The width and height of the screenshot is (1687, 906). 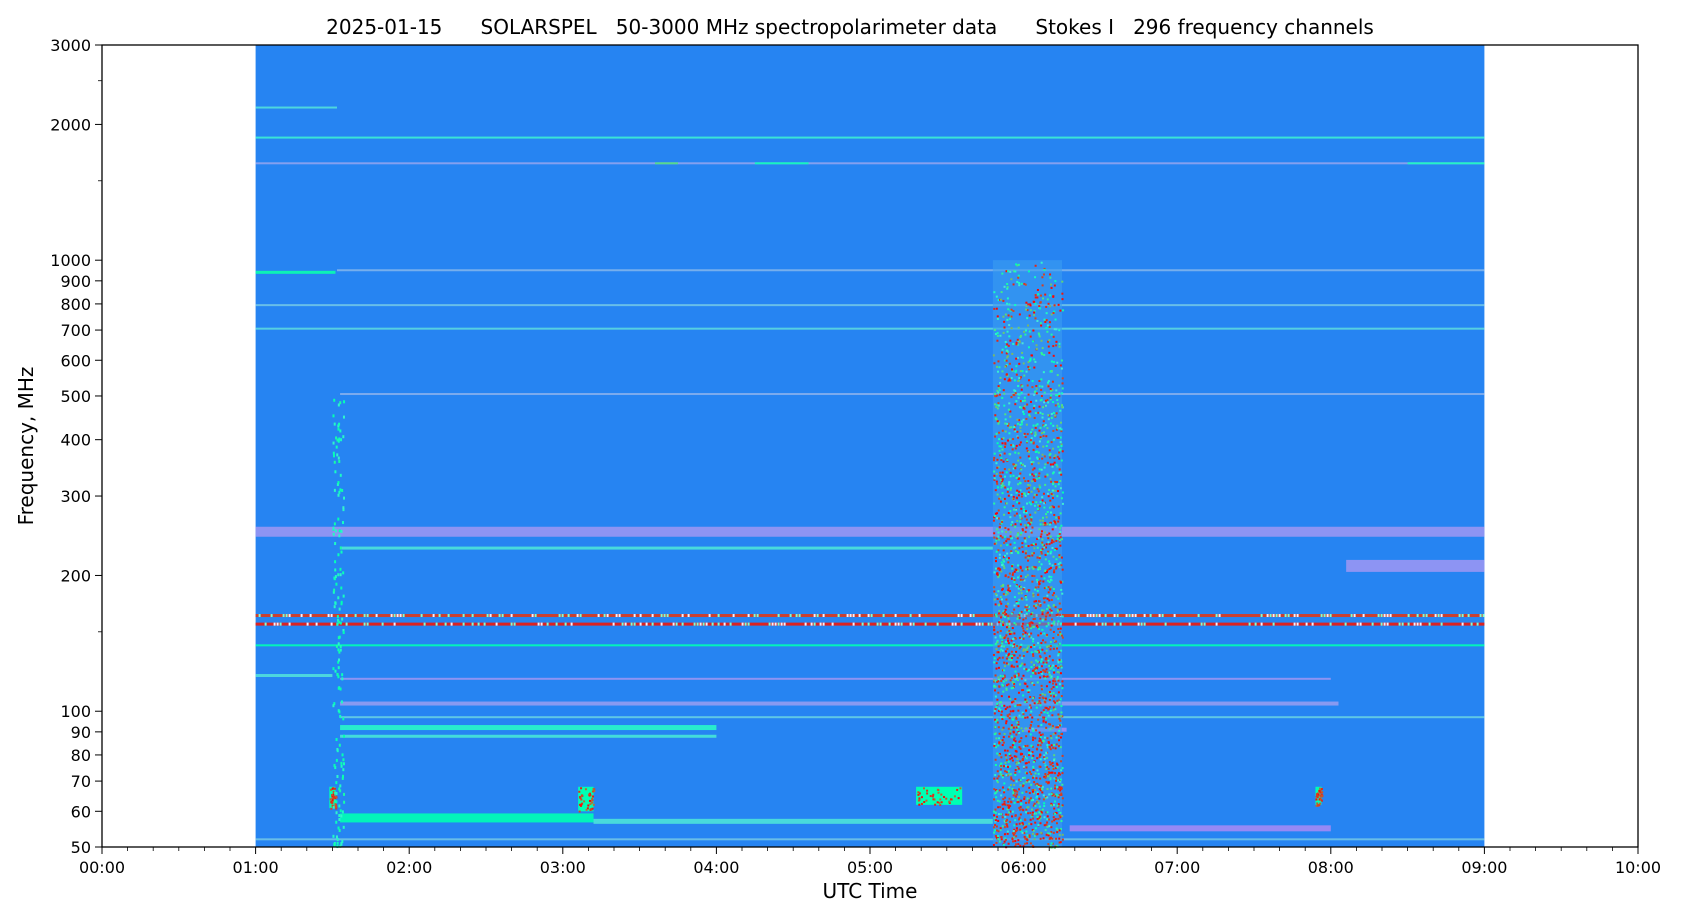 What do you see at coordinates (75, 496) in the screenshot?
I see `y-tick-label: 300` at bounding box center [75, 496].